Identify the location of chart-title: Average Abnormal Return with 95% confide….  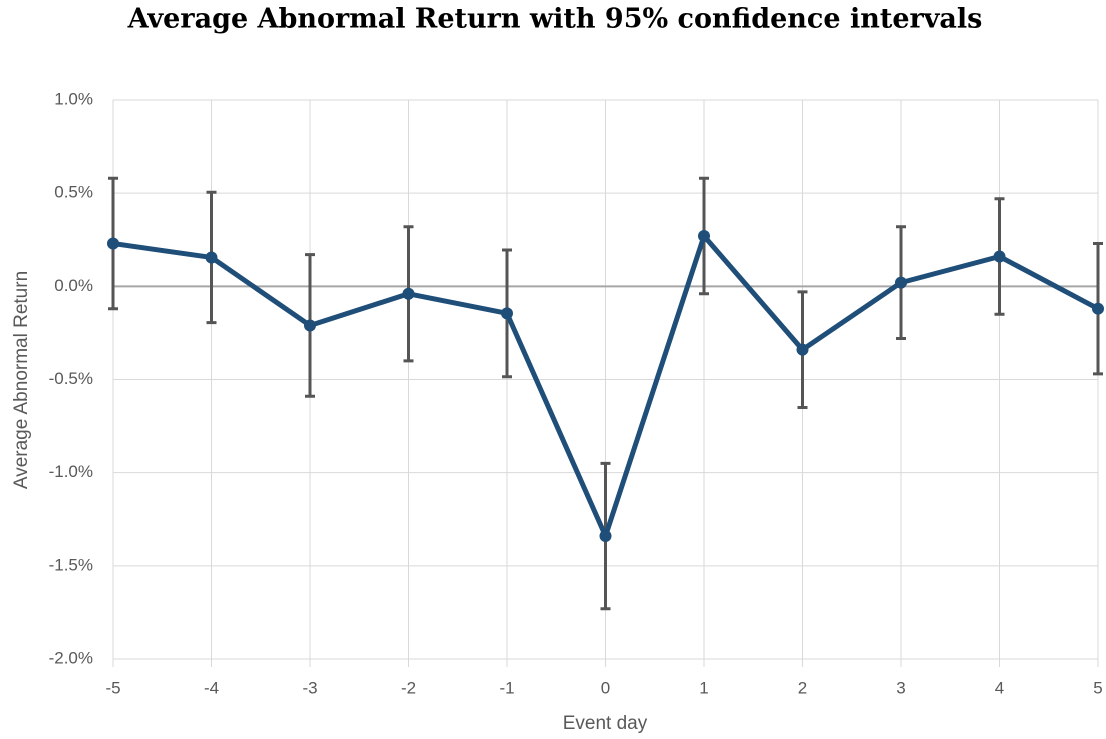
(555, 19).